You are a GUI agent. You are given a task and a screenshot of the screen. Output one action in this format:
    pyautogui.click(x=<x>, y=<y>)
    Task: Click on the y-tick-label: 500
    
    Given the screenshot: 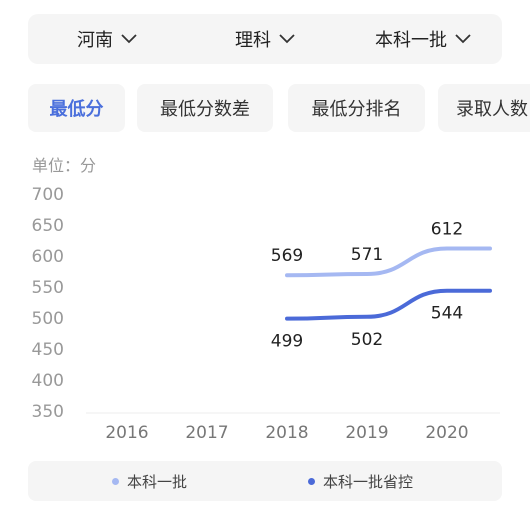 What is the action you would take?
    pyautogui.click(x=48, y=319)
    